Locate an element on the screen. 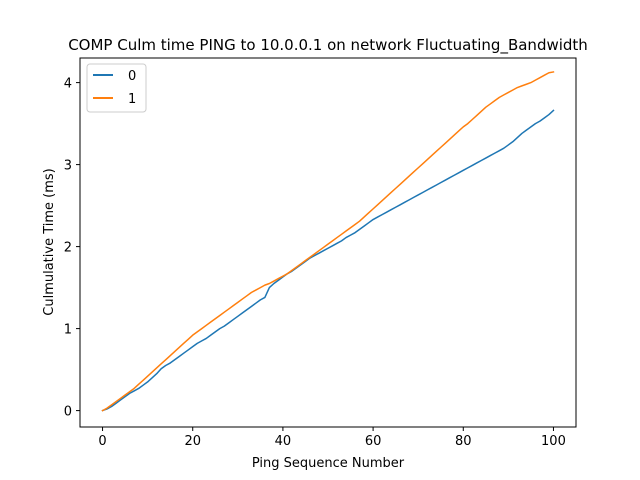 This screenshot has height=480, width=640. x-axis-label: Ping Sequence Number is located at coordinates (328, 463).